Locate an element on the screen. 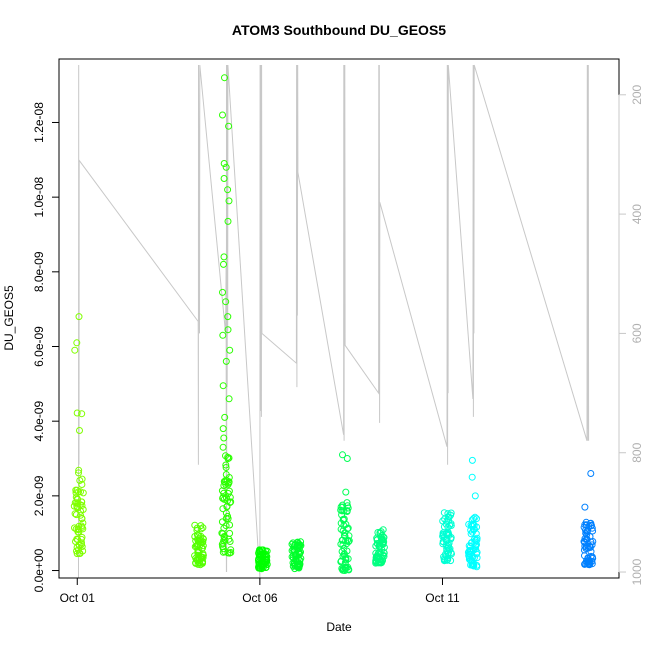  x-axis: Oct 01 Oct 06 Oct 11 is located at coordinates (260, 591).